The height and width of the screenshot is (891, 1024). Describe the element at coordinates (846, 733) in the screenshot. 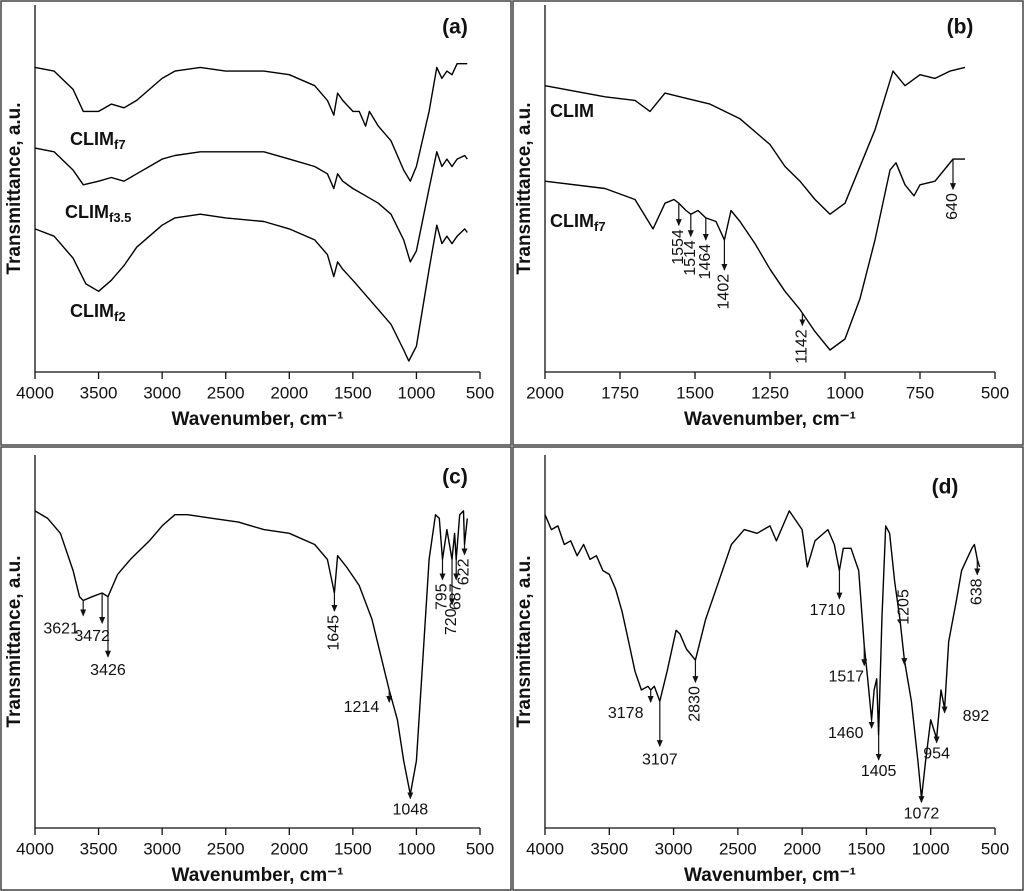

I see `peak-label: 1460` at that location.